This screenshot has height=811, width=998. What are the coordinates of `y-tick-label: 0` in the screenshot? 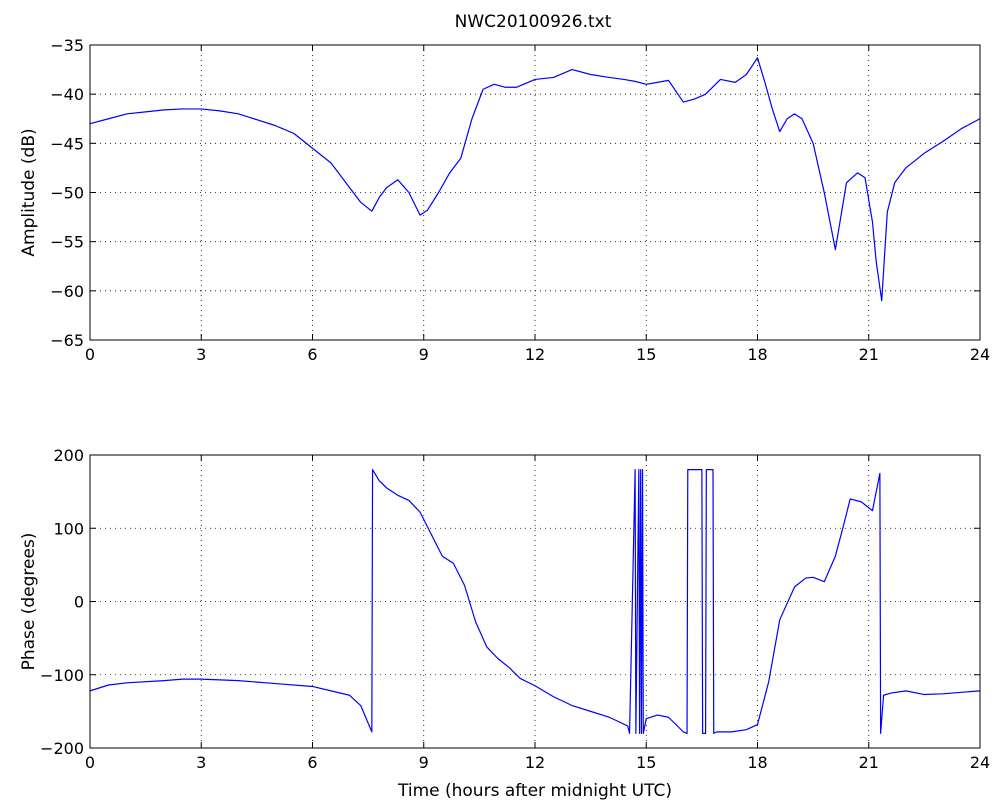 It's located at (79, 602).